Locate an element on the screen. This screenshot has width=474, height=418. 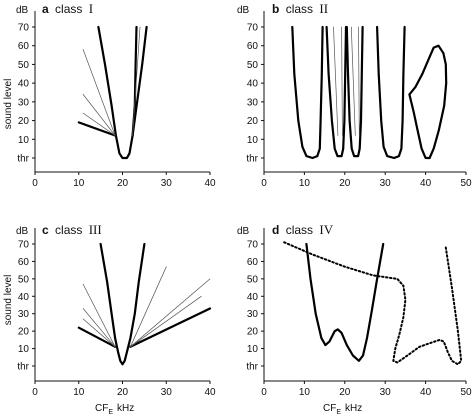
panel-b-letter: b is located at coordinates (275, 9).